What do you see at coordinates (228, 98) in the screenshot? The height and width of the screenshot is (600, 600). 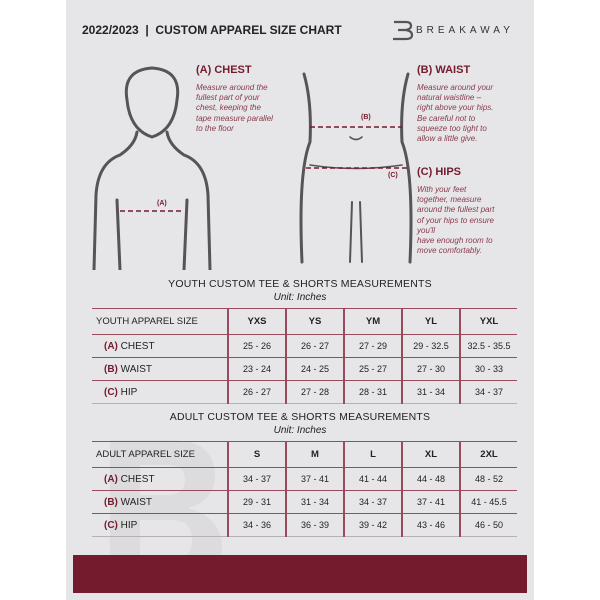 I see `desc-line: fullest part of your` at bounding box center [228, 98].